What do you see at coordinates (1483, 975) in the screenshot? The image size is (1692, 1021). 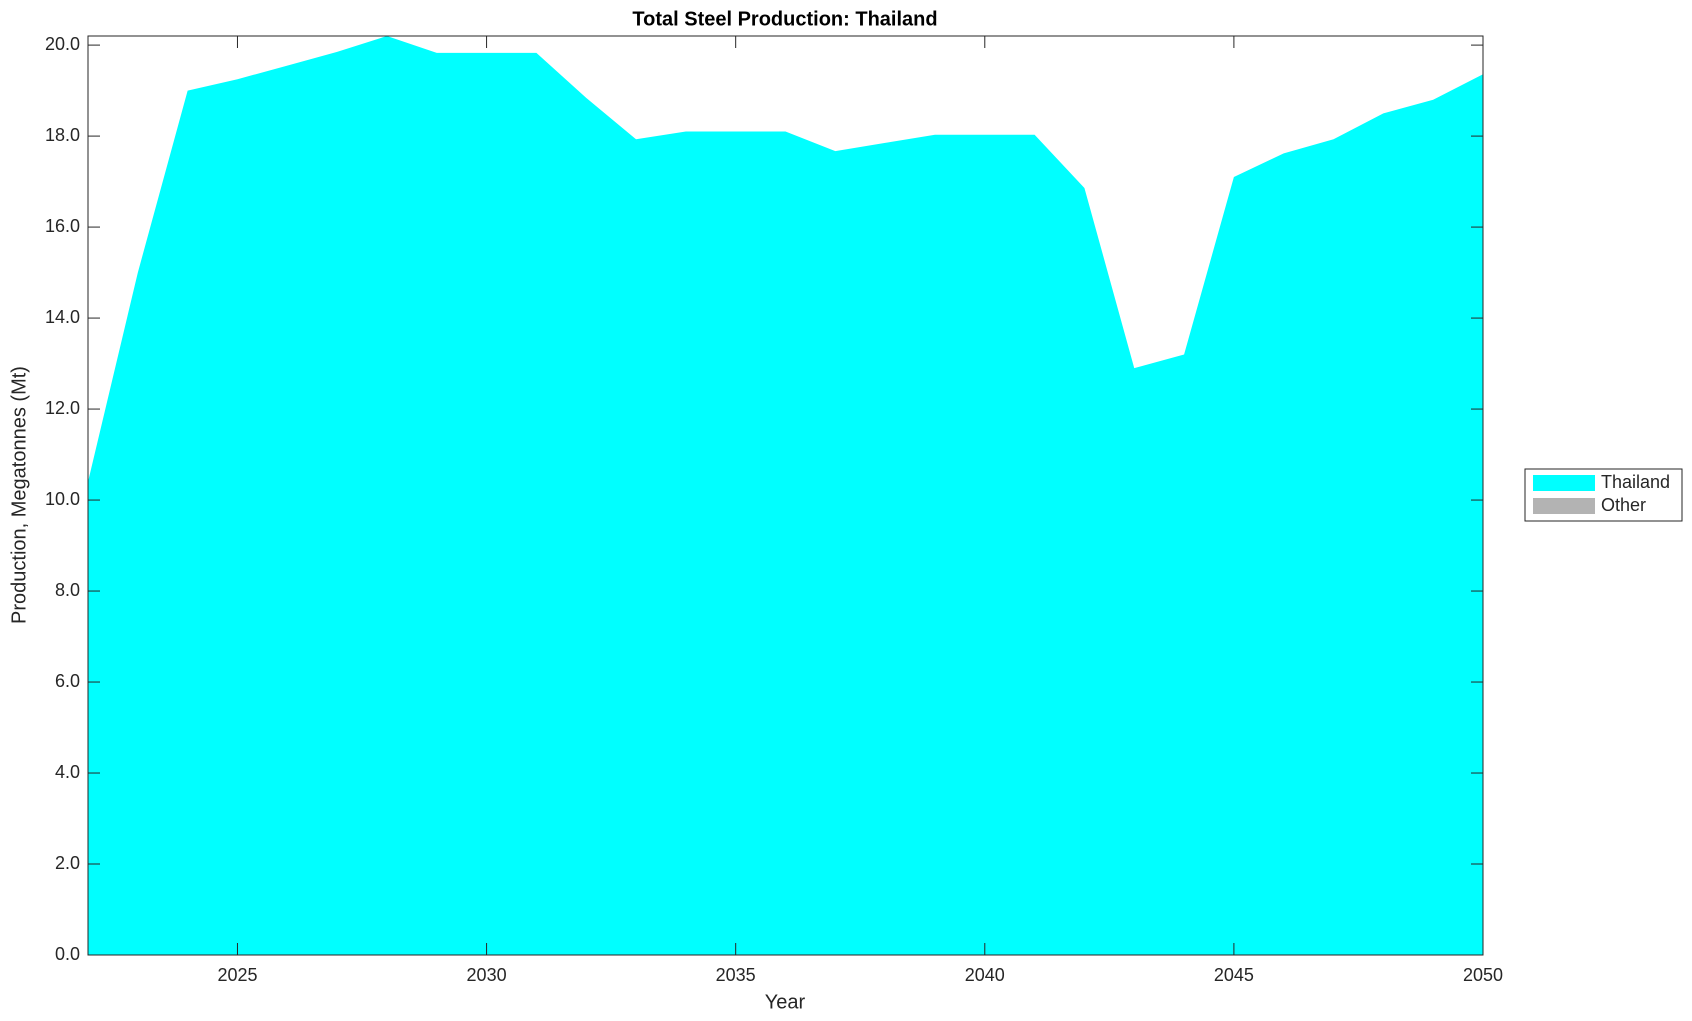 I see `x-tick-label: 2050` at bounding box center [1483, 975].